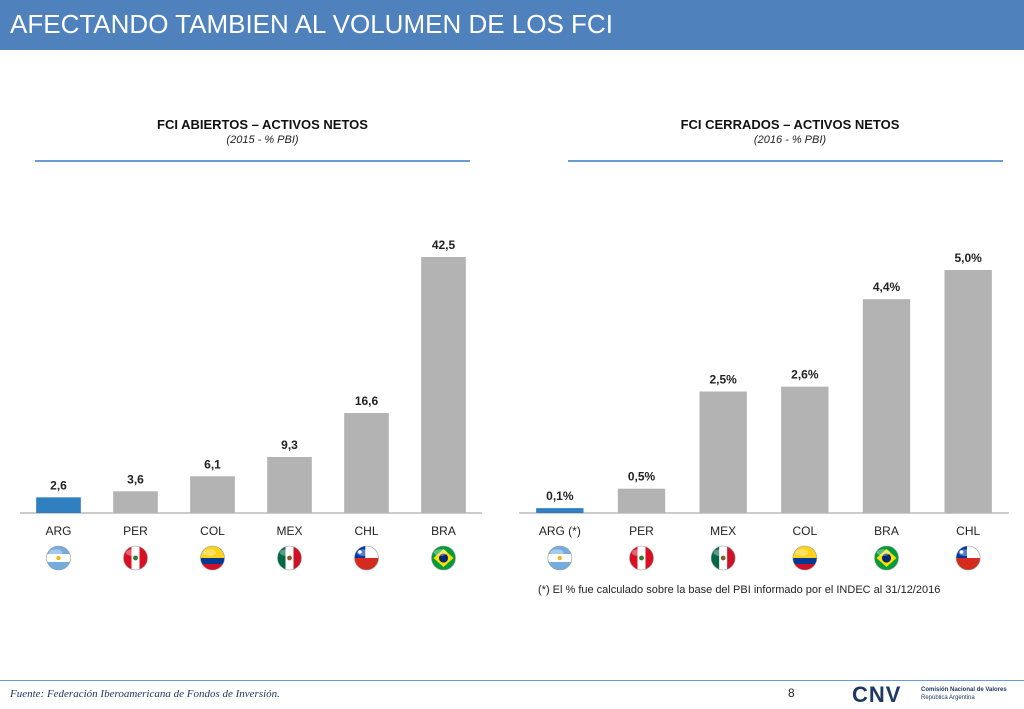 The width and height of the screenshot is (1024, 709). Describe the element at coordinates (444, 245) in the screenshot. I see `data-label: 42,5` at that location.